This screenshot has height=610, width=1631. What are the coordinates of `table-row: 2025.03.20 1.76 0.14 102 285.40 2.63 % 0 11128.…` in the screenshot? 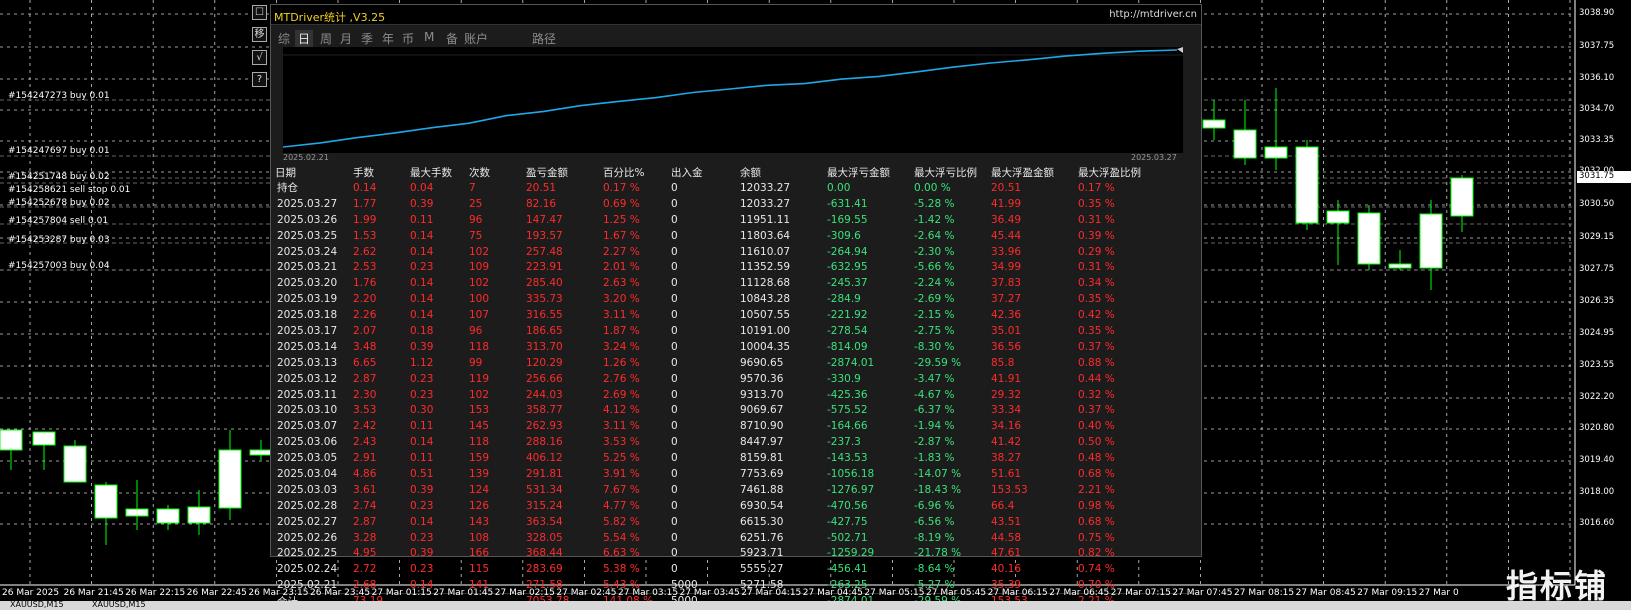 It's located at (735, 283).